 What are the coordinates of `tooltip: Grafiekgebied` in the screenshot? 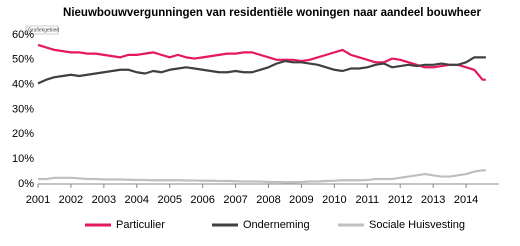 It's located at (43, 30).